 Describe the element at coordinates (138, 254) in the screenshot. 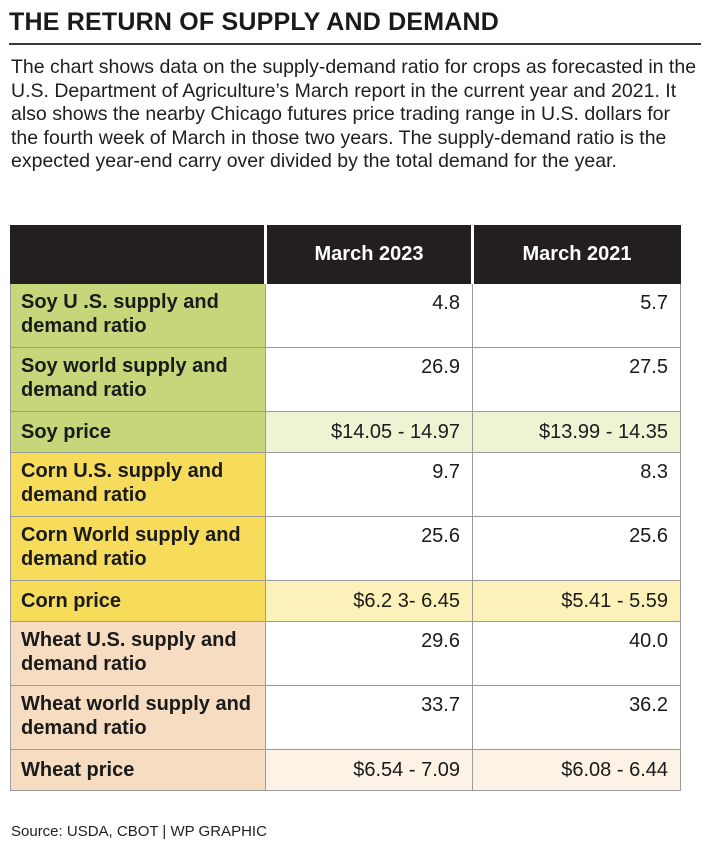

I see `column-header-label` at that location.